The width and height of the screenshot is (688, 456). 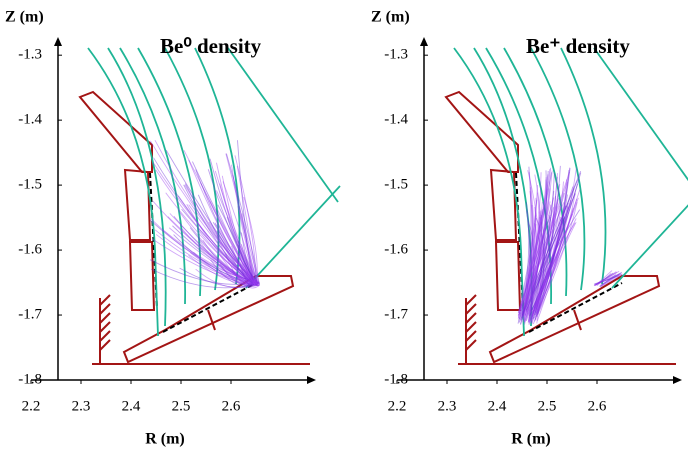 What do you see at coordinates (497, 406) in the screenshot?
I see `x-tick-label: 2.4` at bounding box center [497, 406].